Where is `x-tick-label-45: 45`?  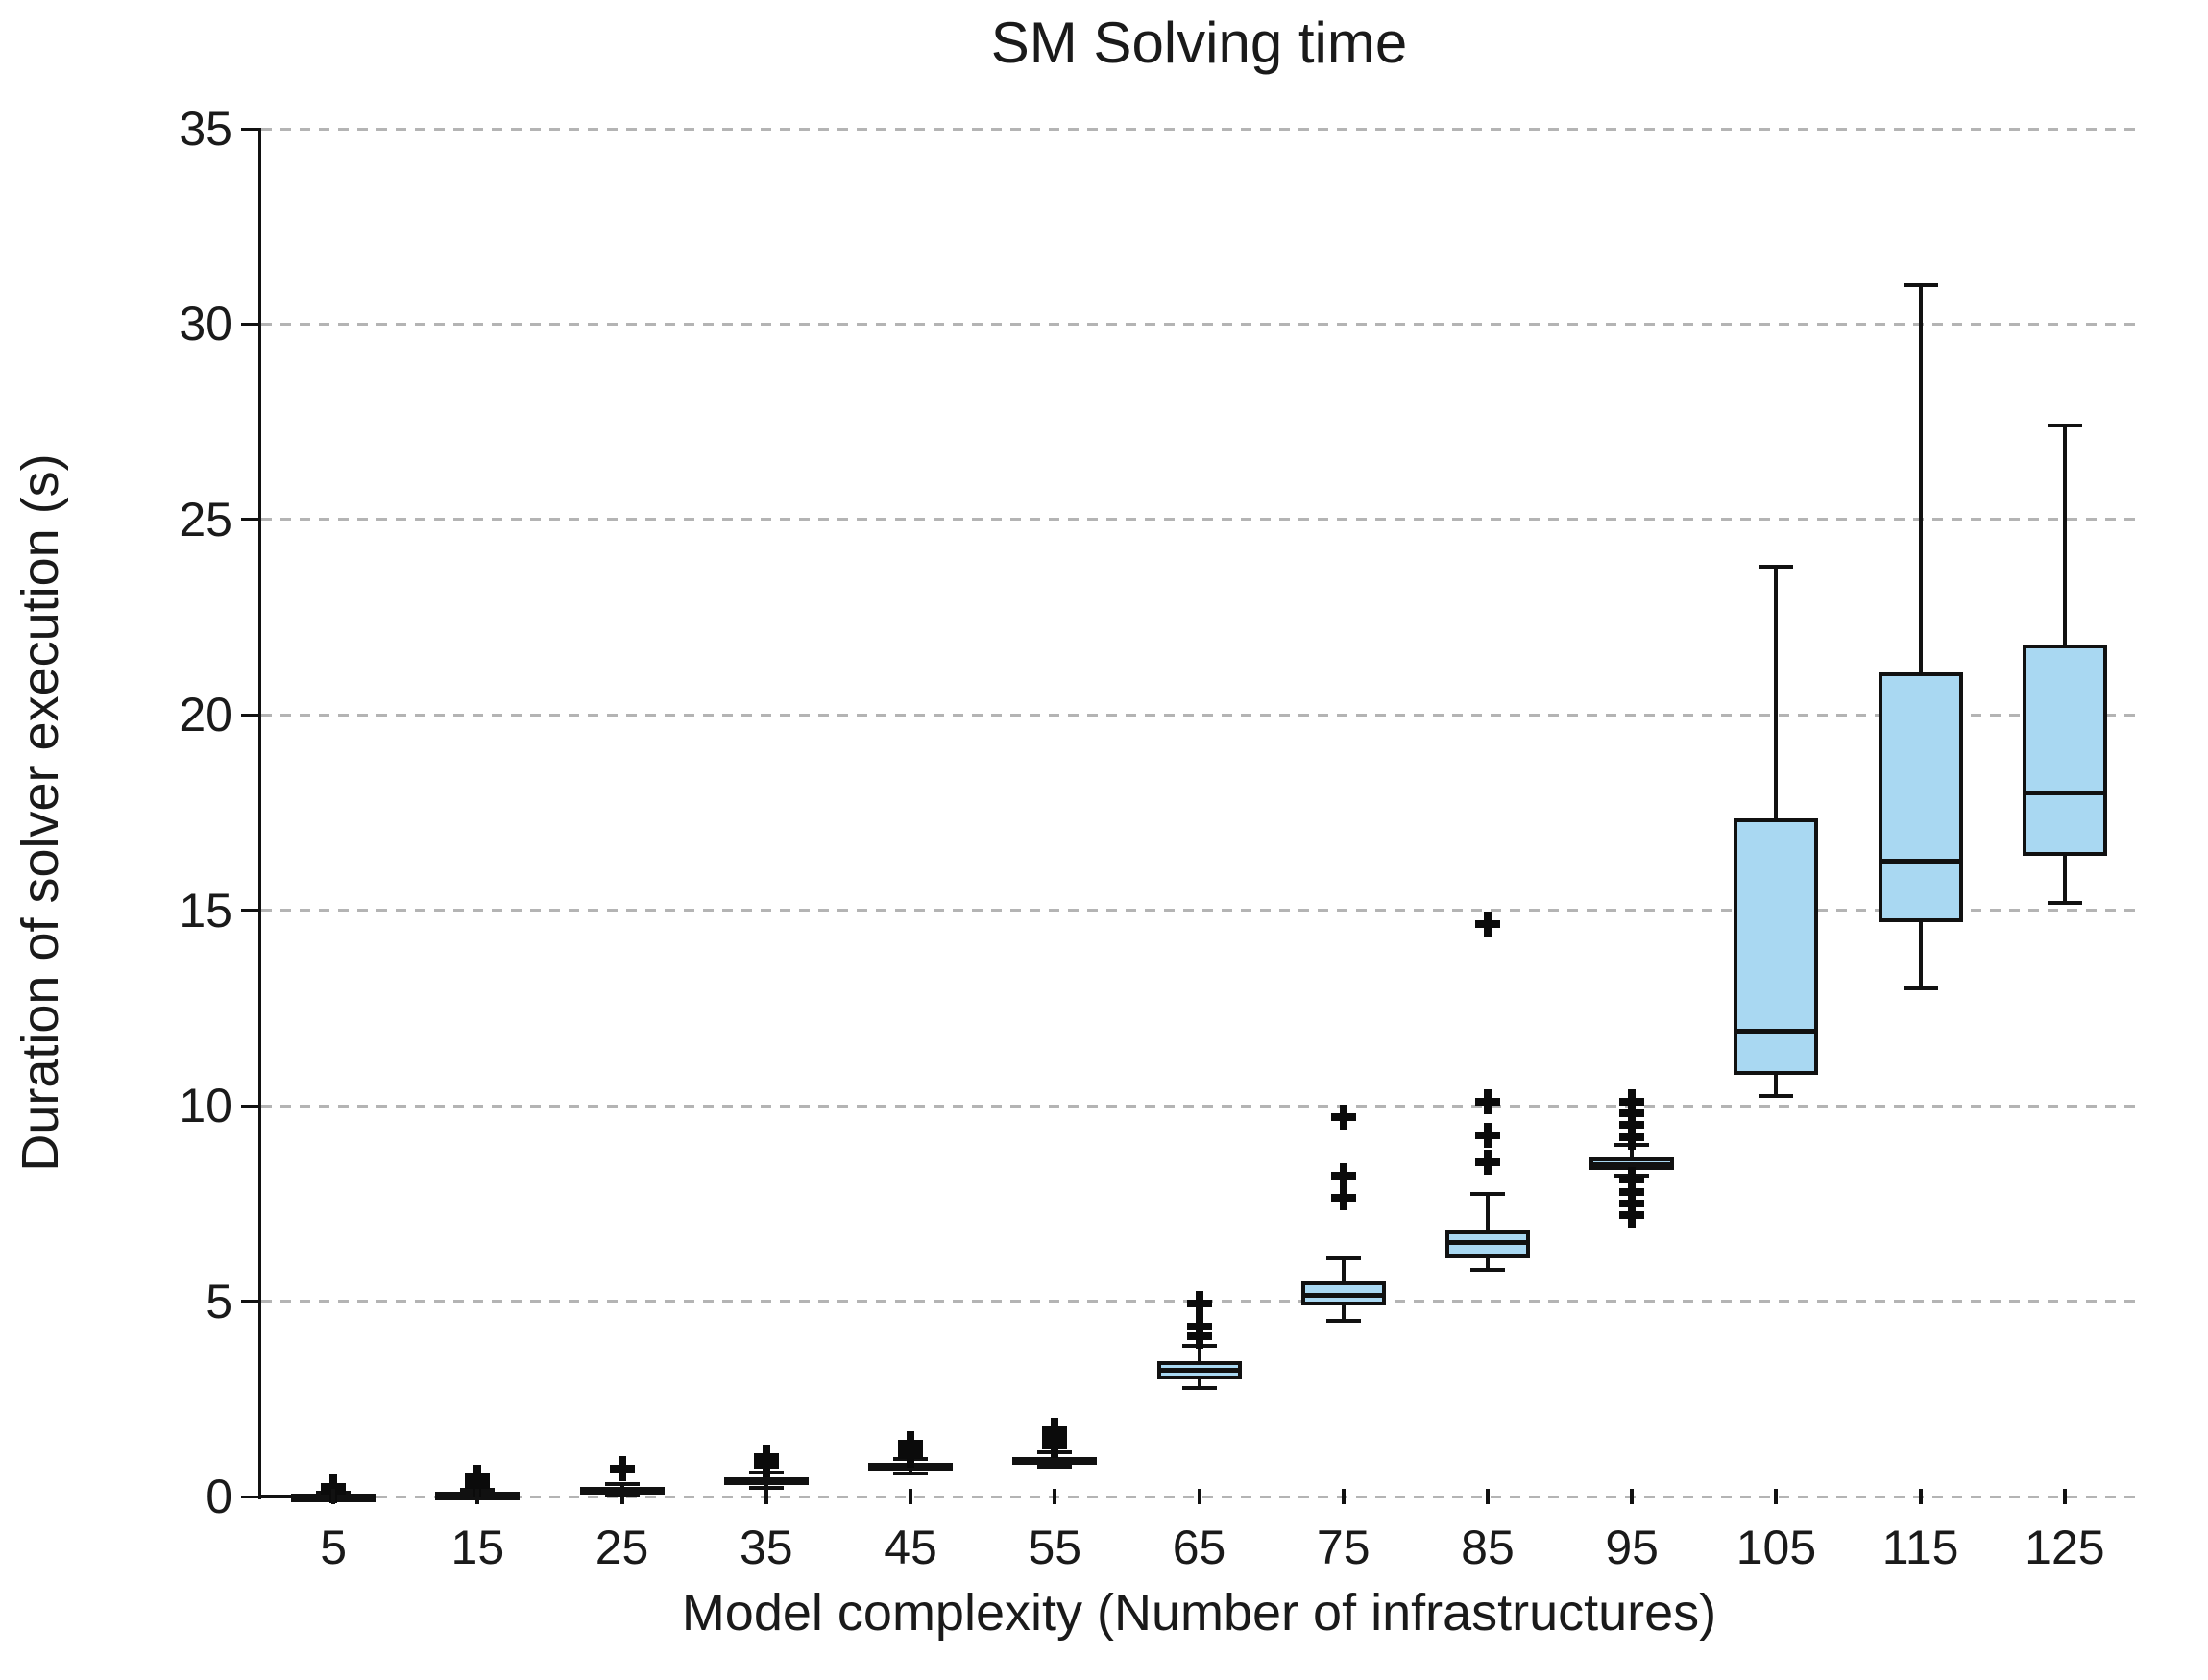 x-tick-label-45: 45 is located at coordinates (911, 1547).